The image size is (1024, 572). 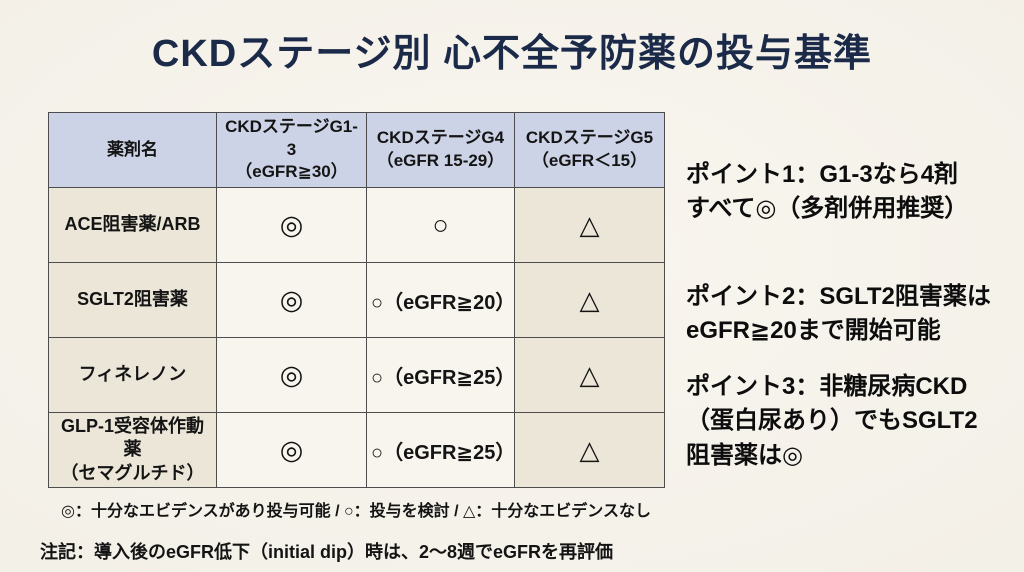 I want to click on g4-rating-cell: ○, so click(x=440, y=225).